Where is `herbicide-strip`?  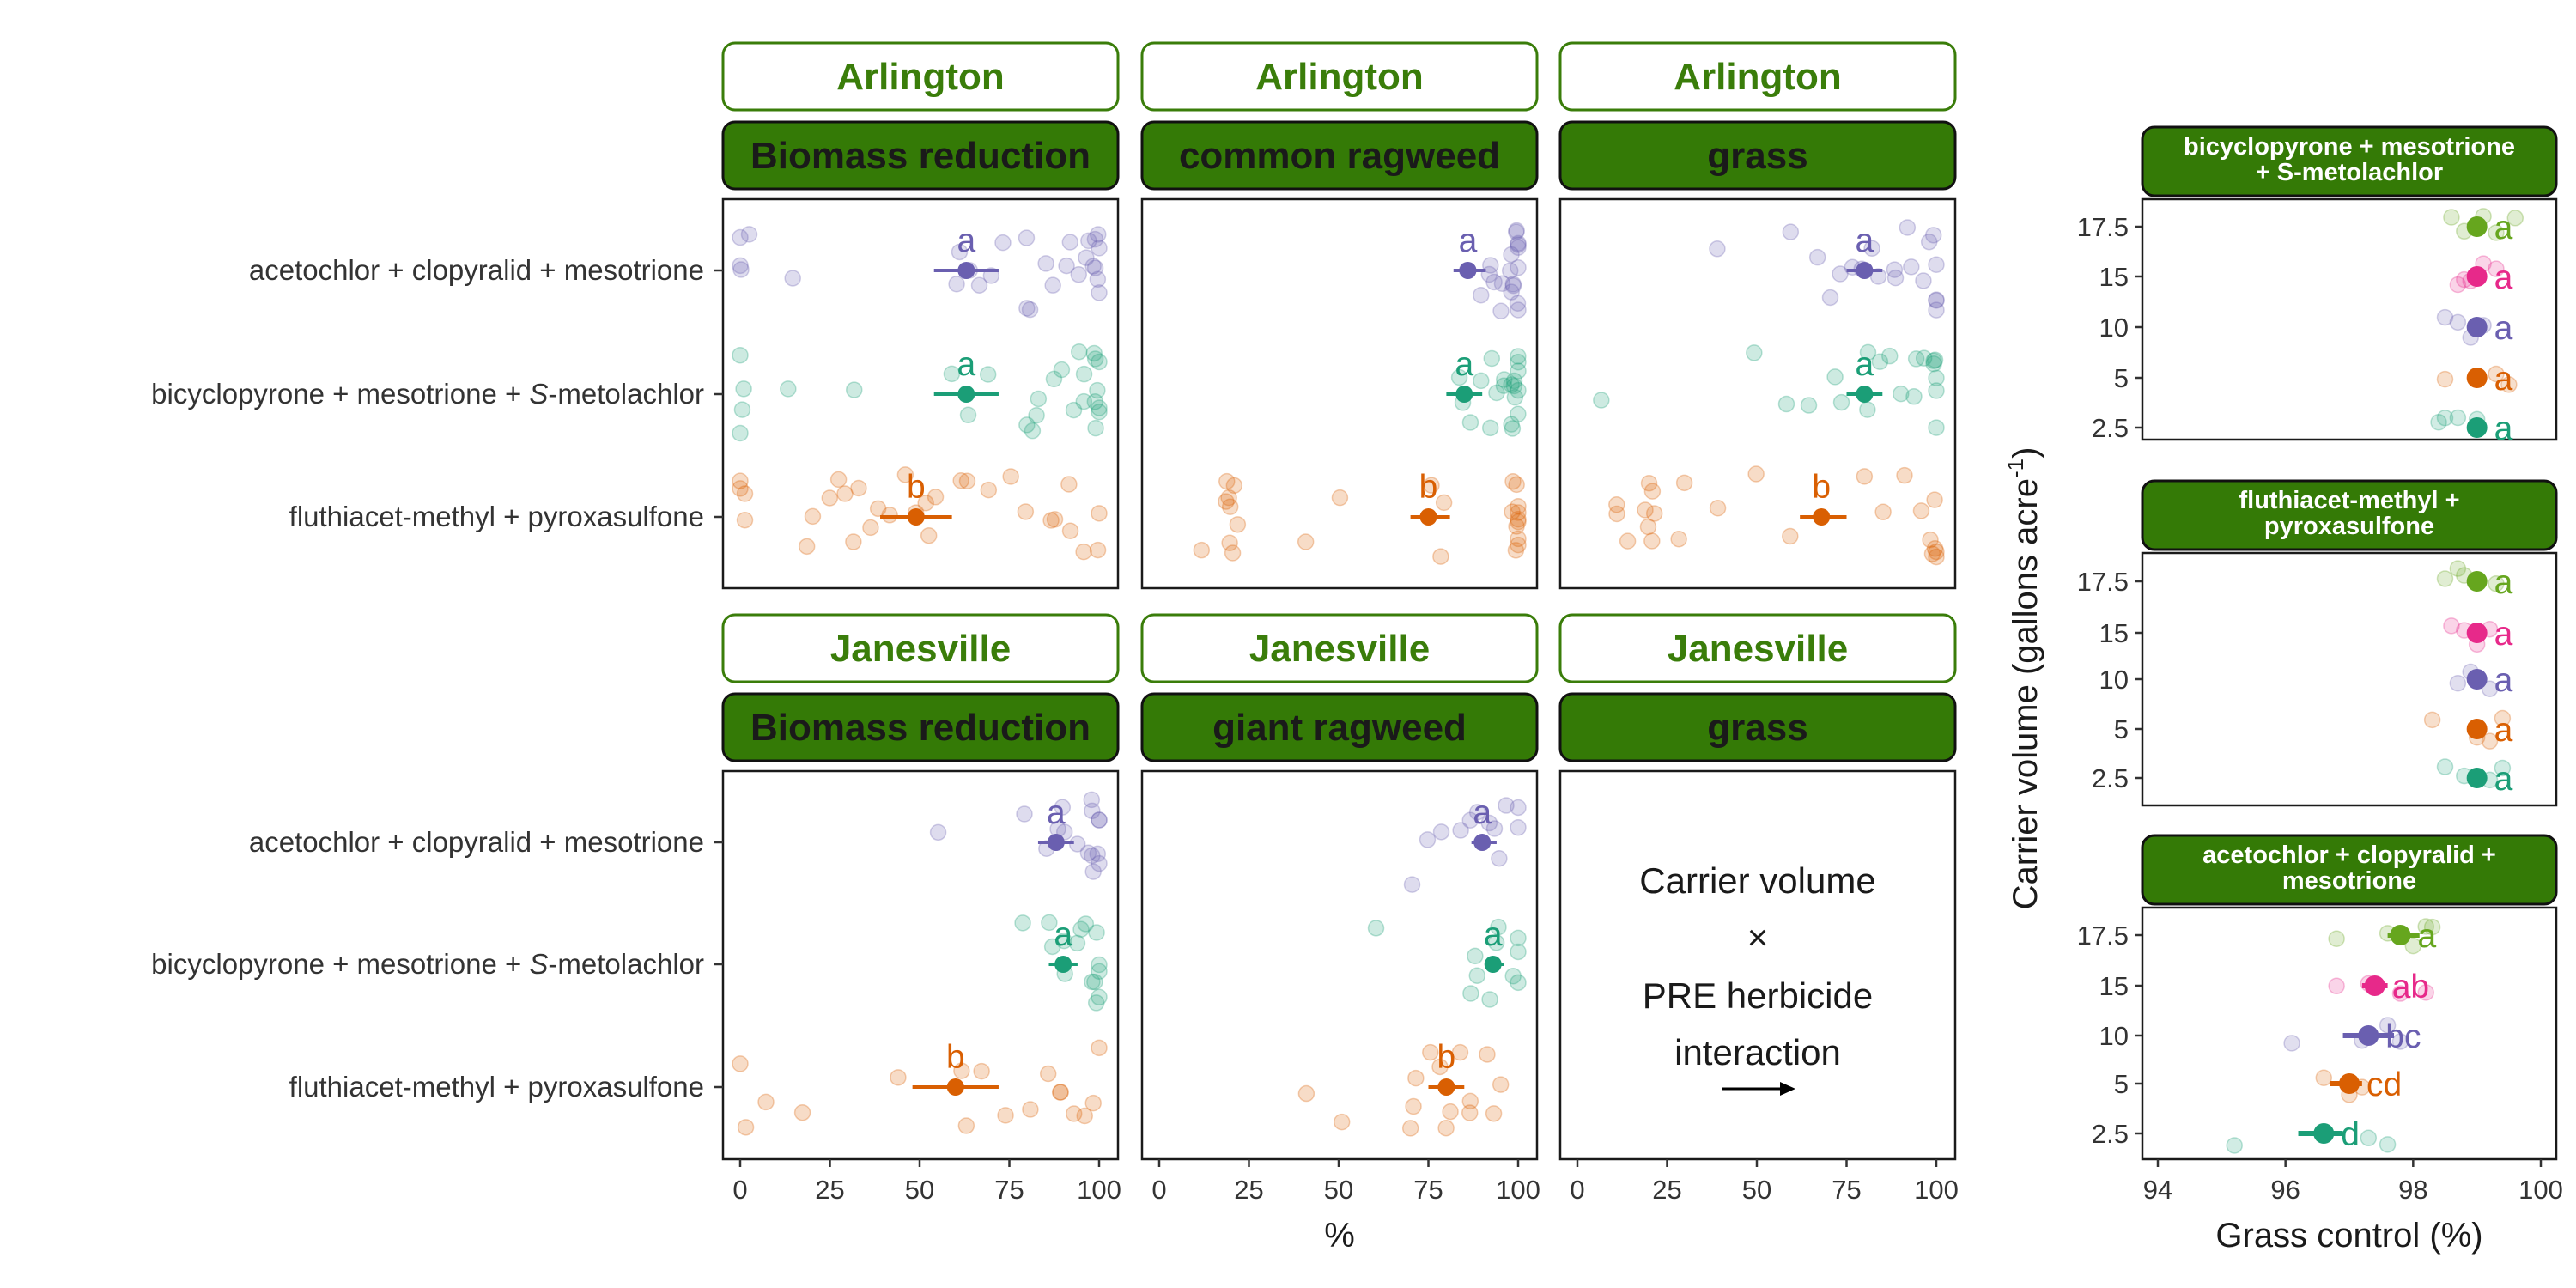
herbicide-strip is located at coordinates (2349, 870).